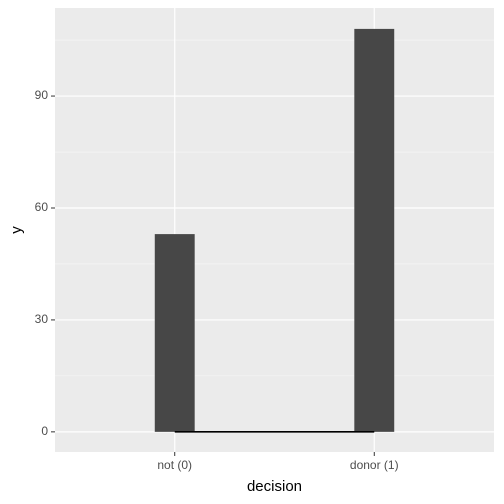 The width and height of the screenshot is (504, 504). What do you see at coordinates (42, 95) in the screenshot?
I see `y-tick-label: 90` at bounding box center [42, 95].